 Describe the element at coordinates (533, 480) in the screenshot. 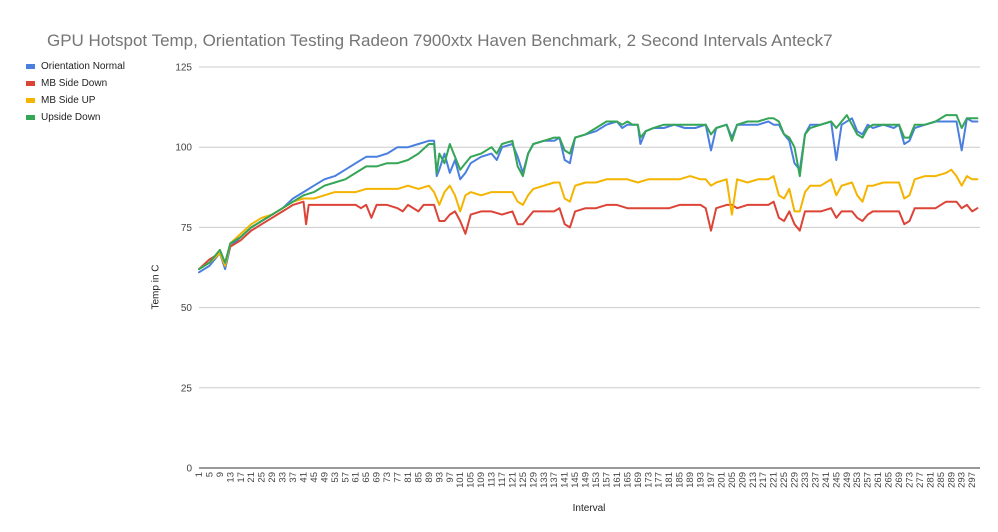

I see `x-tick-label: 129` at that location.